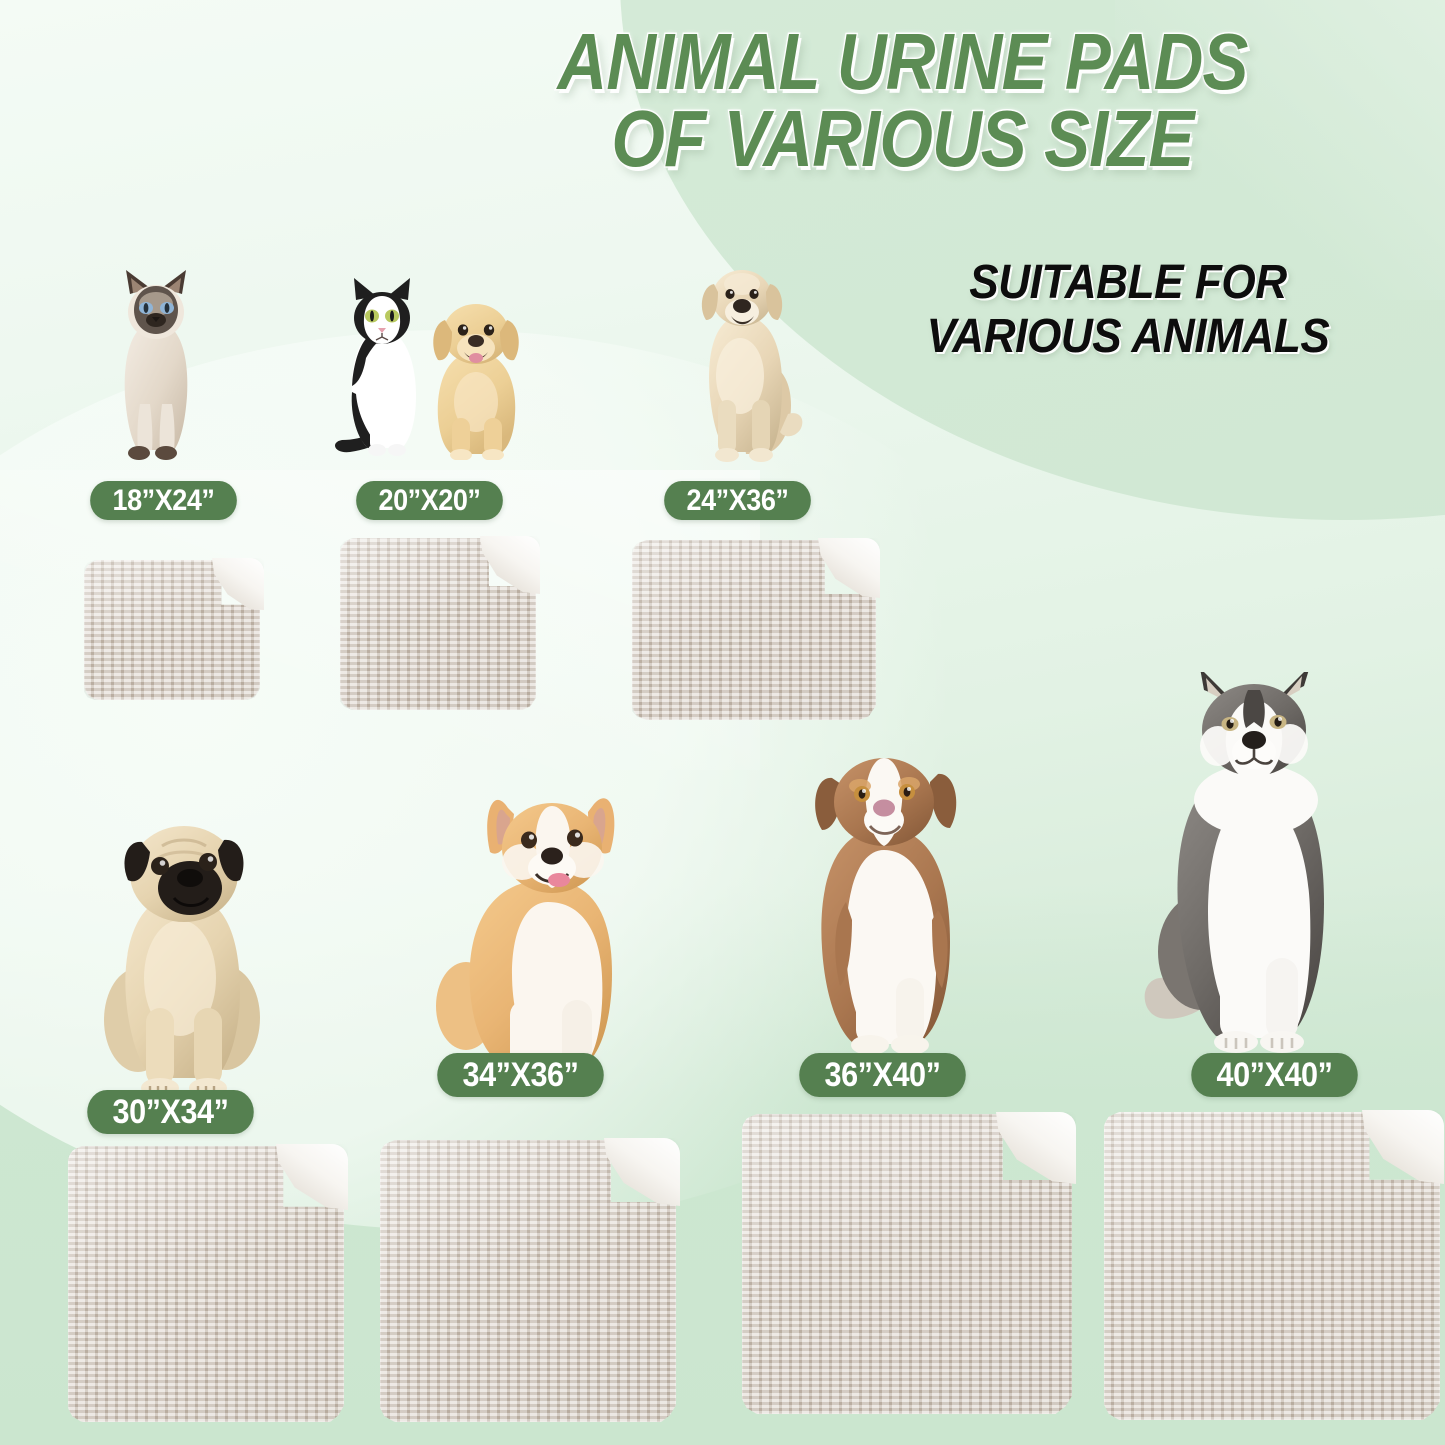  I want to click on size-pill-20x20: 20”X20”, so click(429, 500).